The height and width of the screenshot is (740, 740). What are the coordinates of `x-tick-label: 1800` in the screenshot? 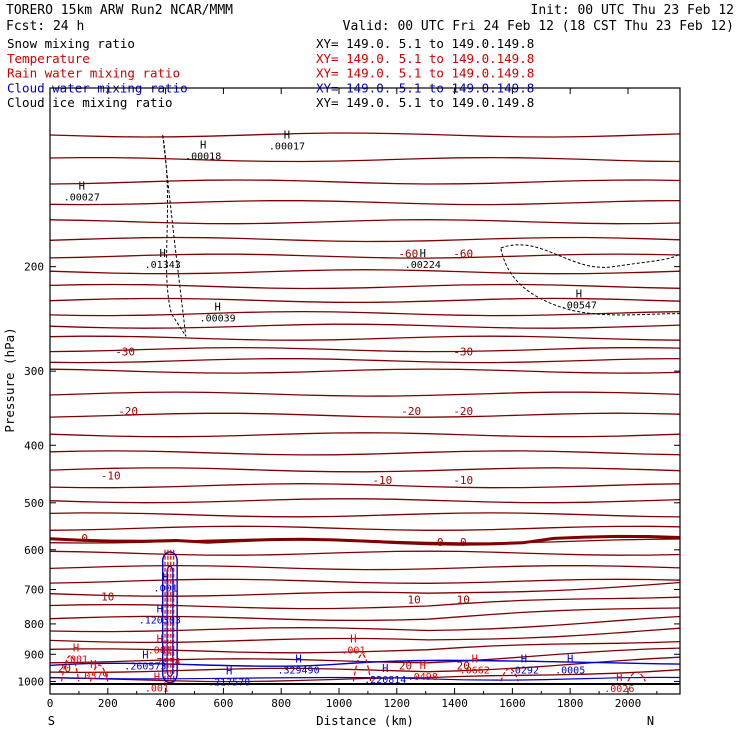 It's located at (570, 703).